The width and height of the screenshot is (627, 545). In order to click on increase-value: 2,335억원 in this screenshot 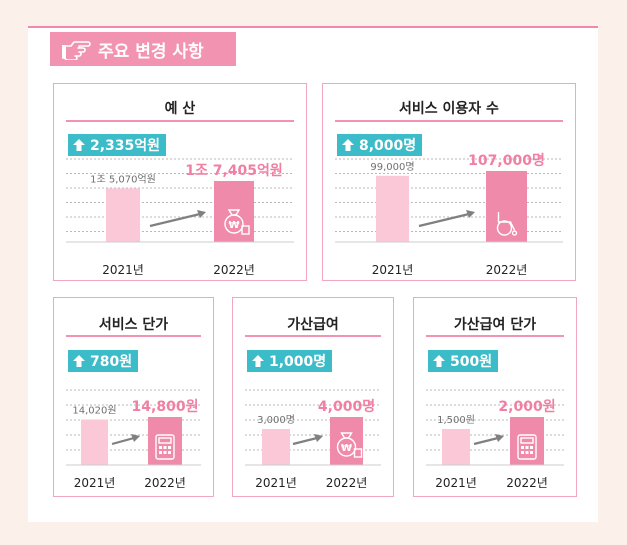, I will do `click(125, 146)`.